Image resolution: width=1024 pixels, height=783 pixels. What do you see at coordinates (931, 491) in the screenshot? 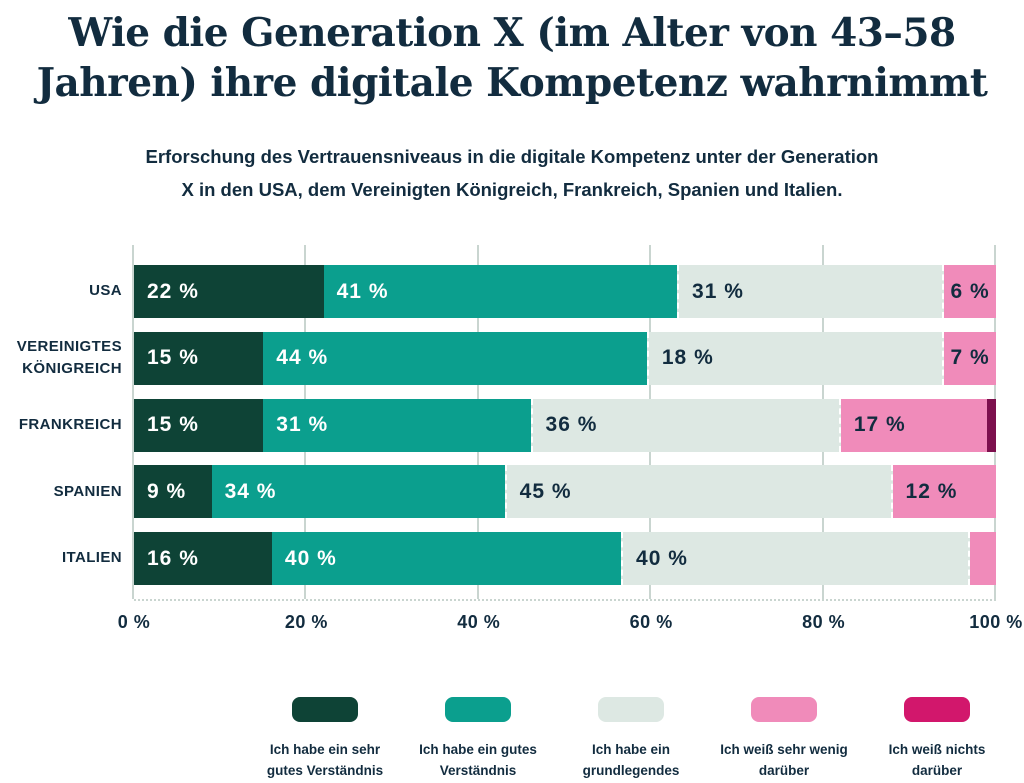
I see `segment-value-label: 12 %` at bounding box center [931, 491].